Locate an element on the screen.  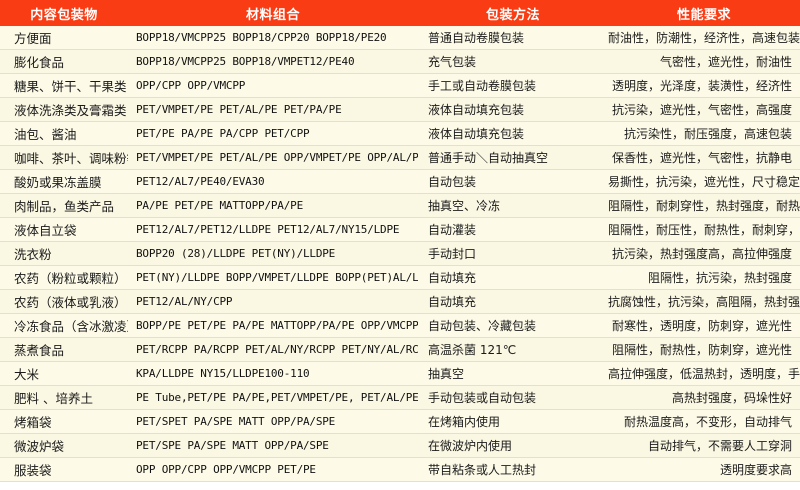
column-header-content: 内容包装物 is located at coordinates (64, 15).